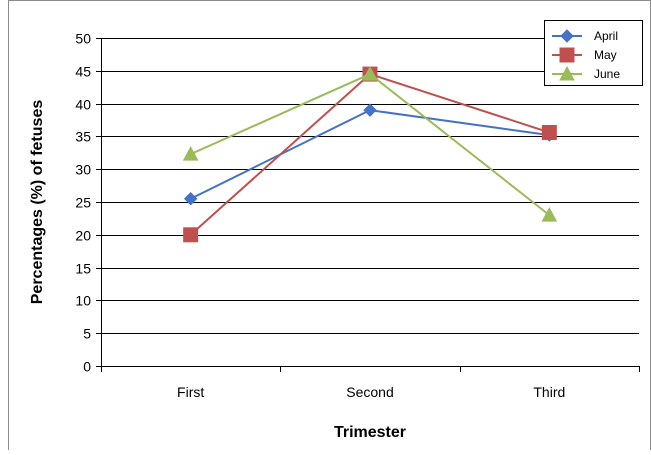 This screenshot has height=455, width=651. Describe the element at coordinates (370, 432) in the screenshot. I see `x-axis-title: Trimester` at that location.